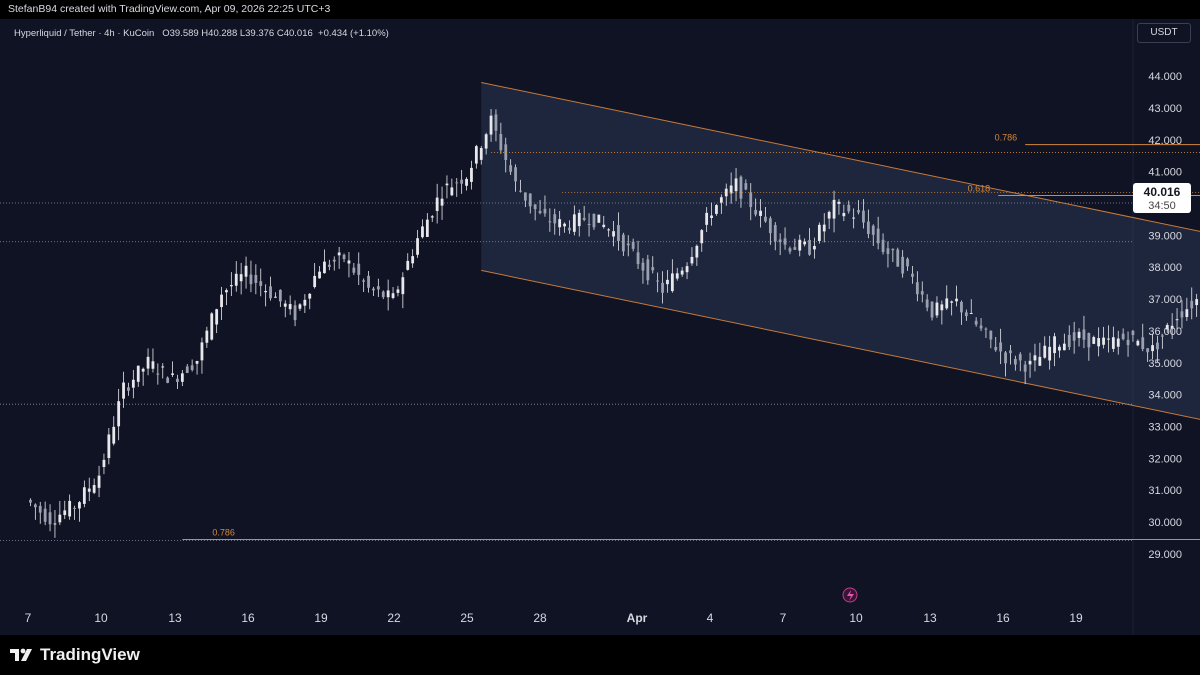 The image size is (1200, 675). Describe the element at coordinates (1165, 300) in the screenshot. I see `y-tick-label: 37.000` at that location.